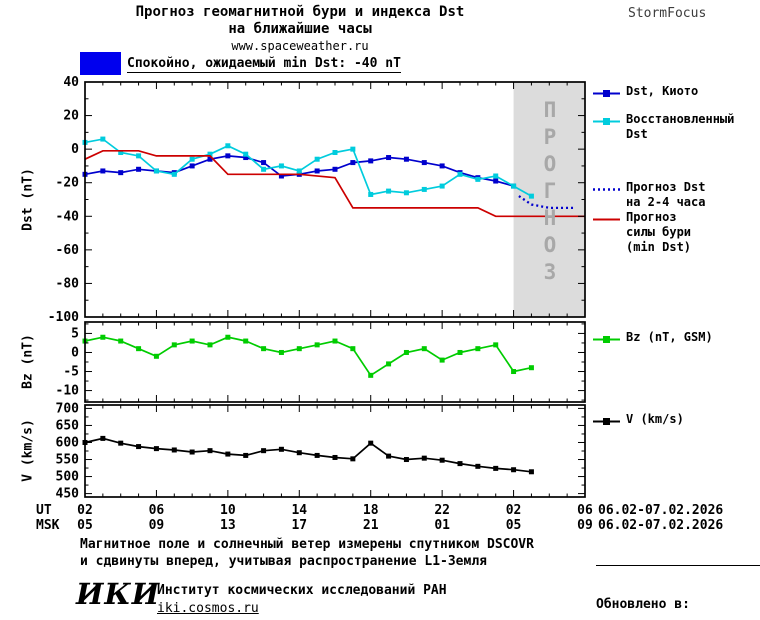 The image size is (760, 620). What do you see at coordinates (371, 510) in the screenshot?
I see `svg-text: 18` at bounding box center [371, 510].